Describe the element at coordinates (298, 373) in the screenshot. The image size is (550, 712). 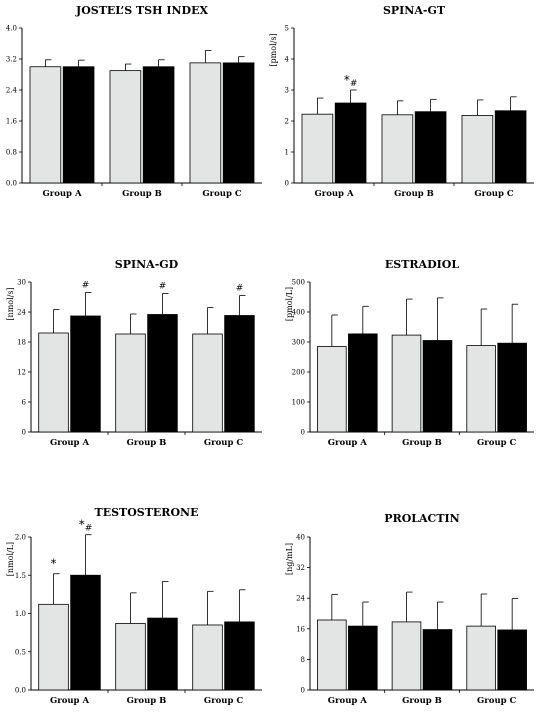
I see `y-tick-label: 200` at that location.